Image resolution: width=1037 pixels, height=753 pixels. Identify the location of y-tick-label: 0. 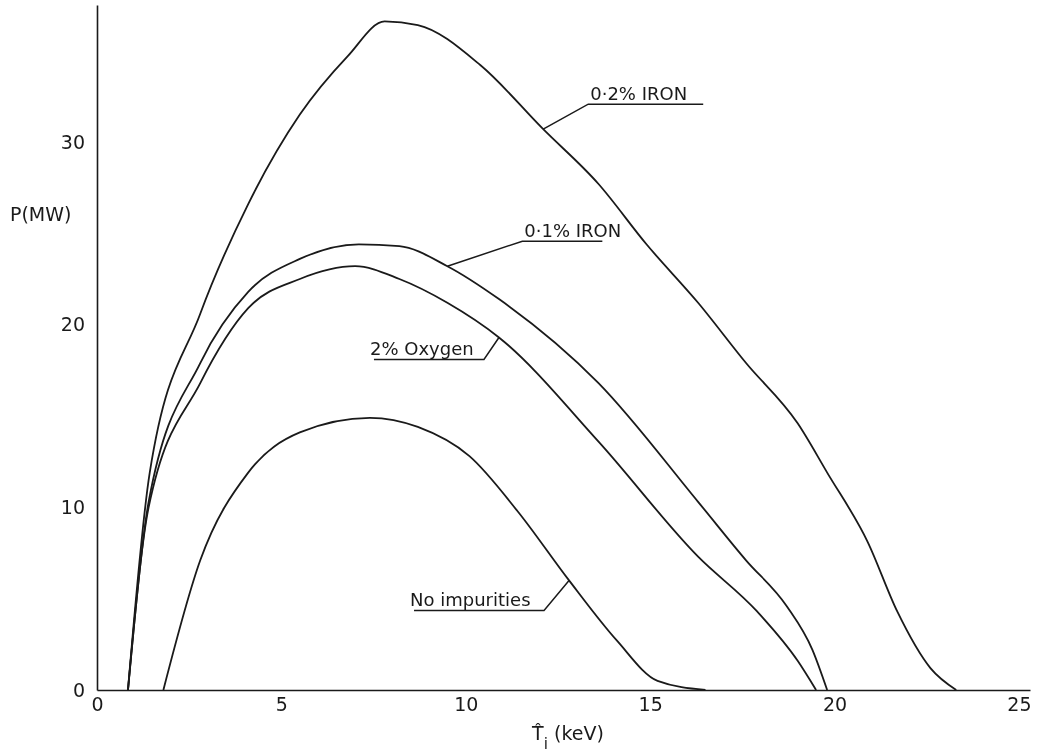
(78, 689).